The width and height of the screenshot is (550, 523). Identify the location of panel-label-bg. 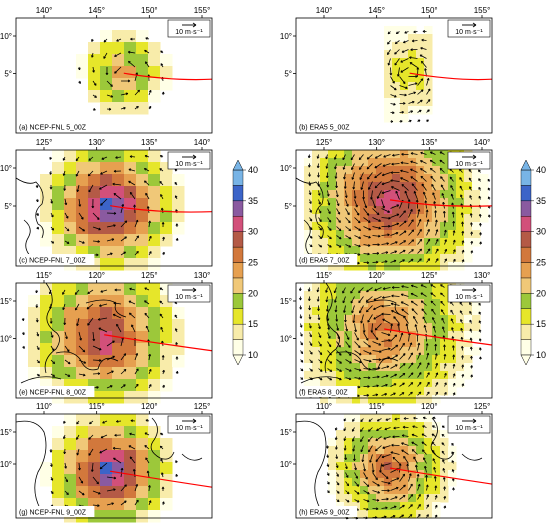
(327, 391).